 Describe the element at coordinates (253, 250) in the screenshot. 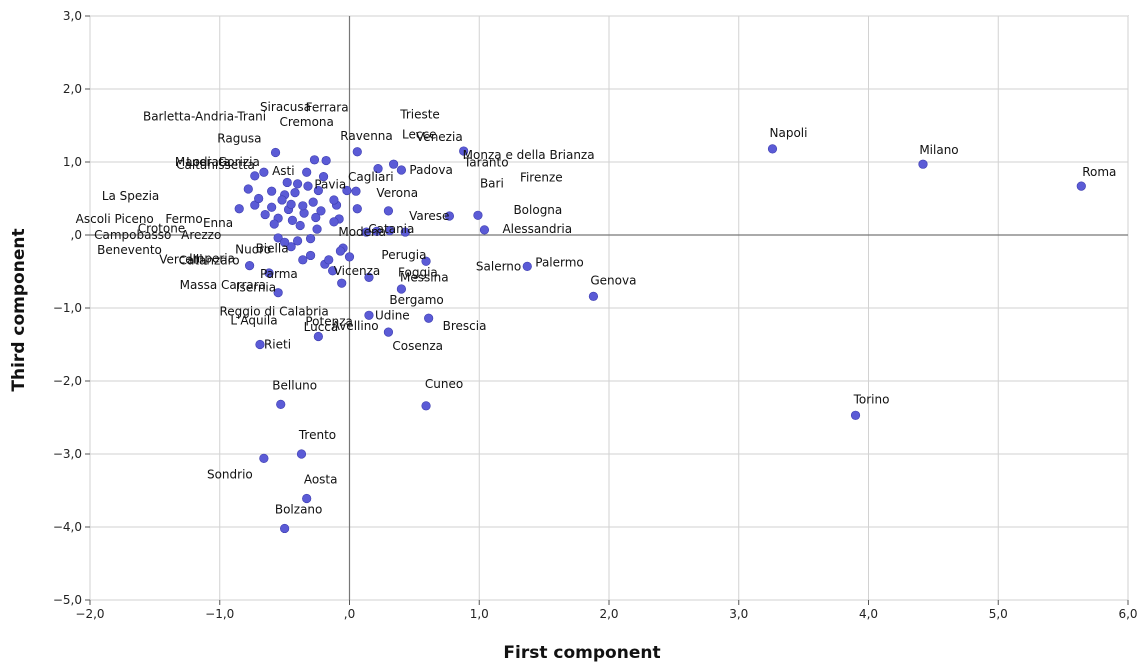

I see `point-label: Nuoro` at that location.